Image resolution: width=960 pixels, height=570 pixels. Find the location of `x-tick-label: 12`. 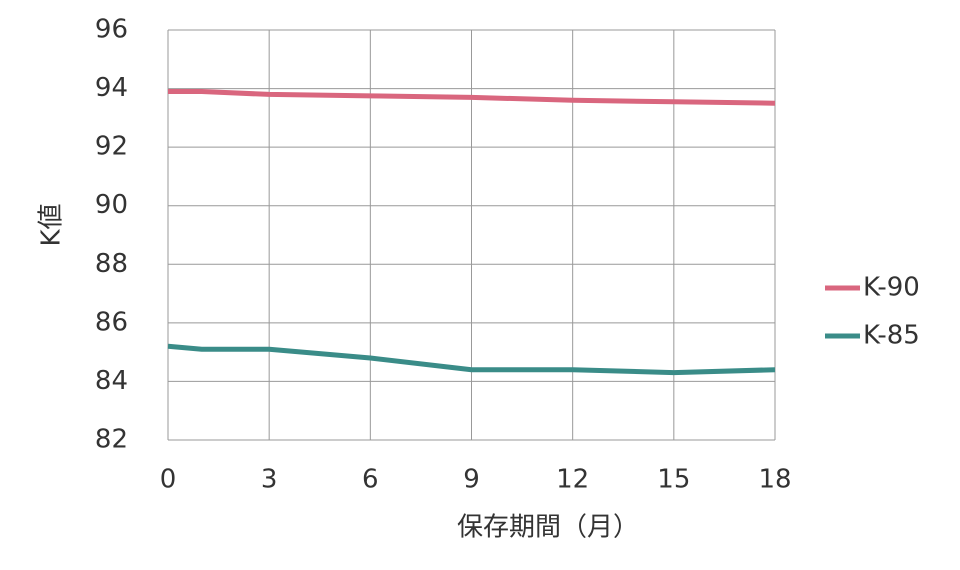

x-tick-label: 12 is located at coordinates (572, 480).